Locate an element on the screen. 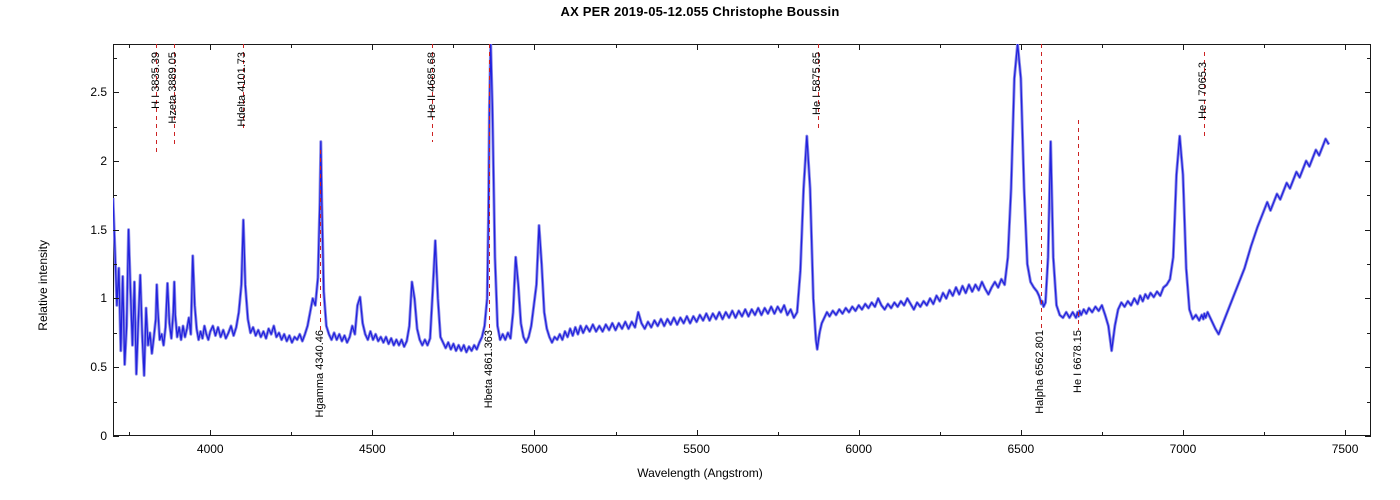  annotation-label: Hdelta 4101.73 is located at coordinates (242, 89).